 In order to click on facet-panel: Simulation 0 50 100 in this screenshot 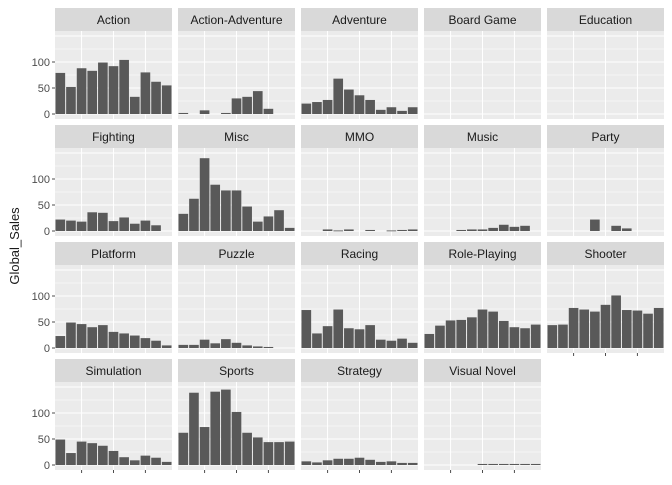, I will do `click(102, 416)`.